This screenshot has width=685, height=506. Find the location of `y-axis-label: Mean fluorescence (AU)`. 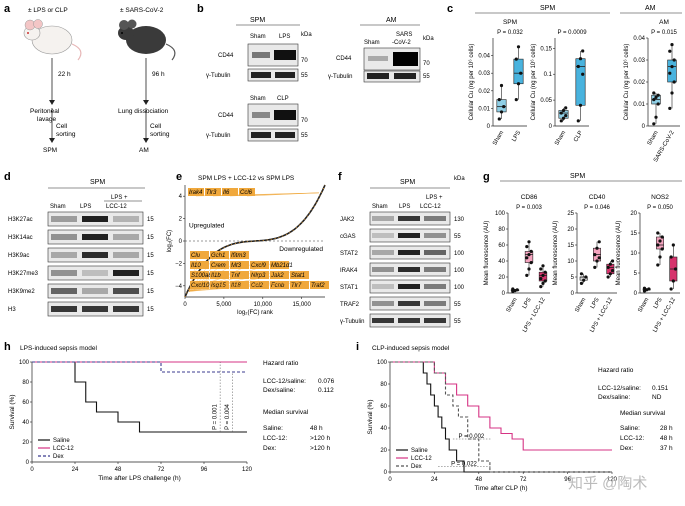

y-axis-label: Mean fluorescence (AU) is located at coordinates (487, 253).